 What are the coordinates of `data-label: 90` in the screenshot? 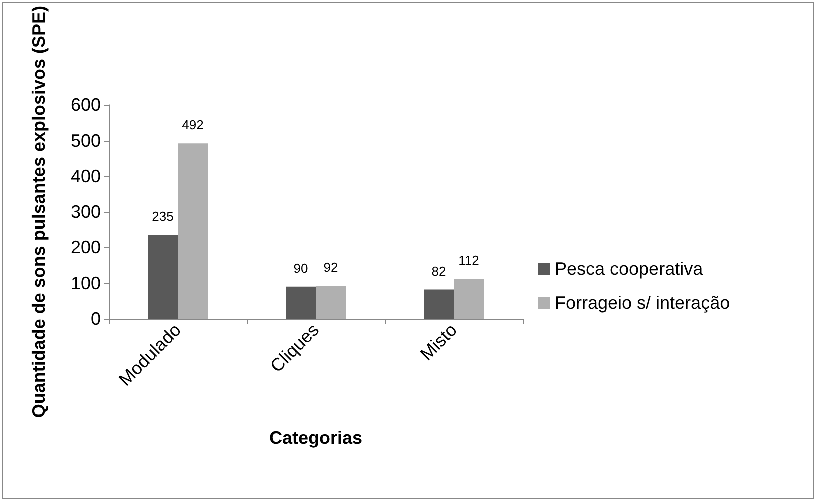 It's located at (301, 268).